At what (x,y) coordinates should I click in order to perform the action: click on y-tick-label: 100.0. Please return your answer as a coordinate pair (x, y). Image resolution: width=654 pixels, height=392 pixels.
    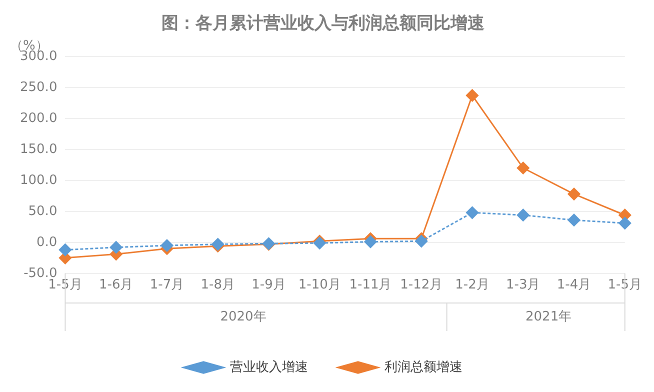
    Looking at the image, I should click on (39, 180).